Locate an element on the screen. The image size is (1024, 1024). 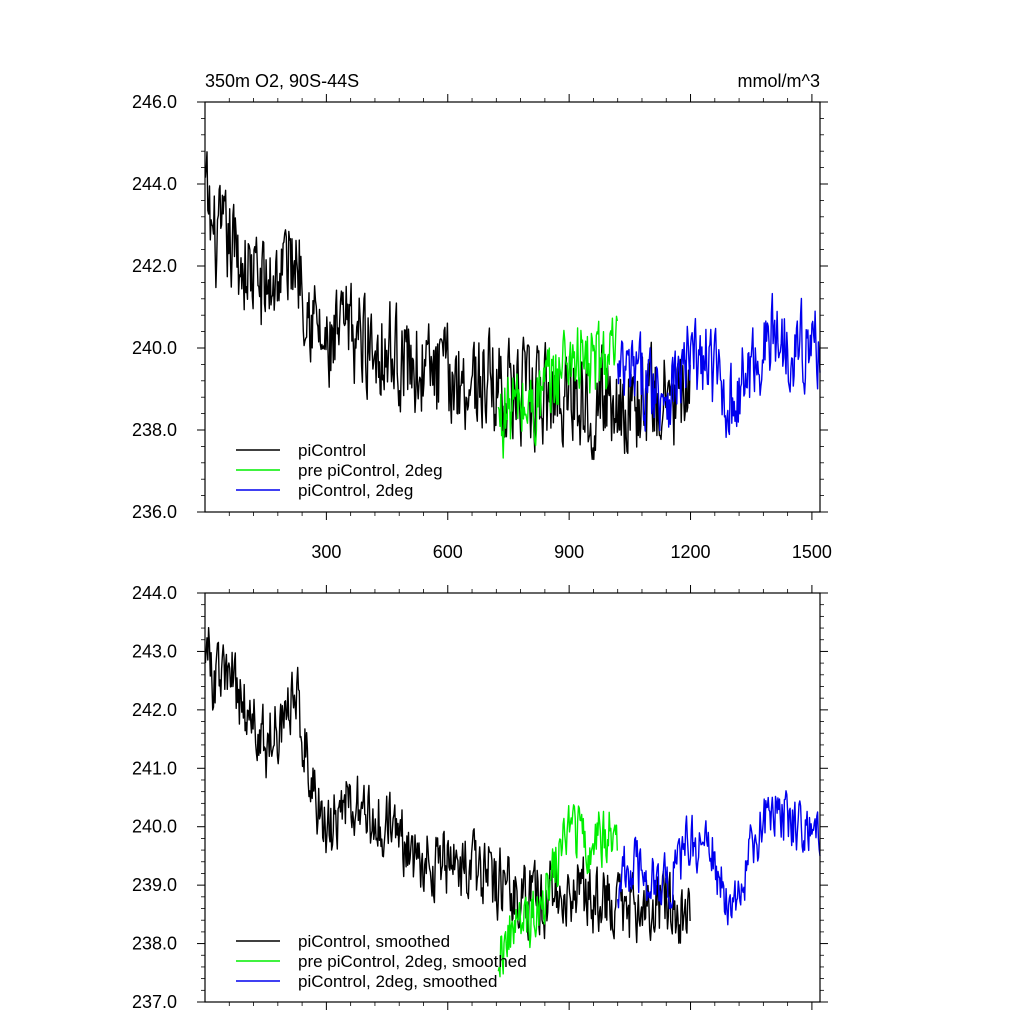
y-tick-label: 246.0 is located at coordinates (154, 102).